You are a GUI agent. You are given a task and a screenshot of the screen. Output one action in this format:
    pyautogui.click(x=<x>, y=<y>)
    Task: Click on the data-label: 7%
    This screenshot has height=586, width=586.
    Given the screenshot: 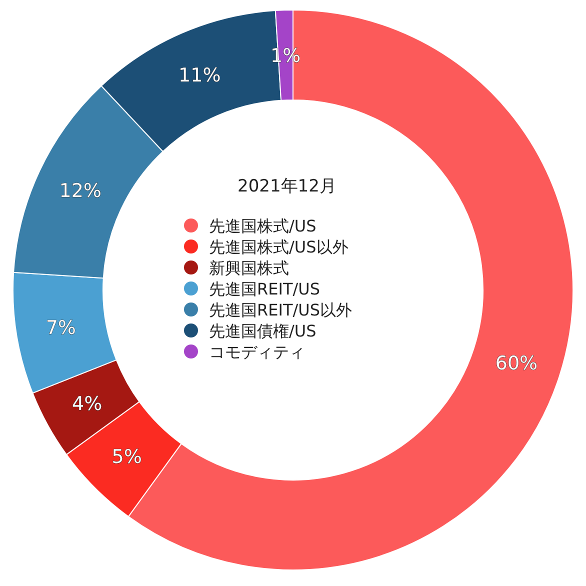 What is the action you would take?
    pyautogui.click(x=61, y=327)
    